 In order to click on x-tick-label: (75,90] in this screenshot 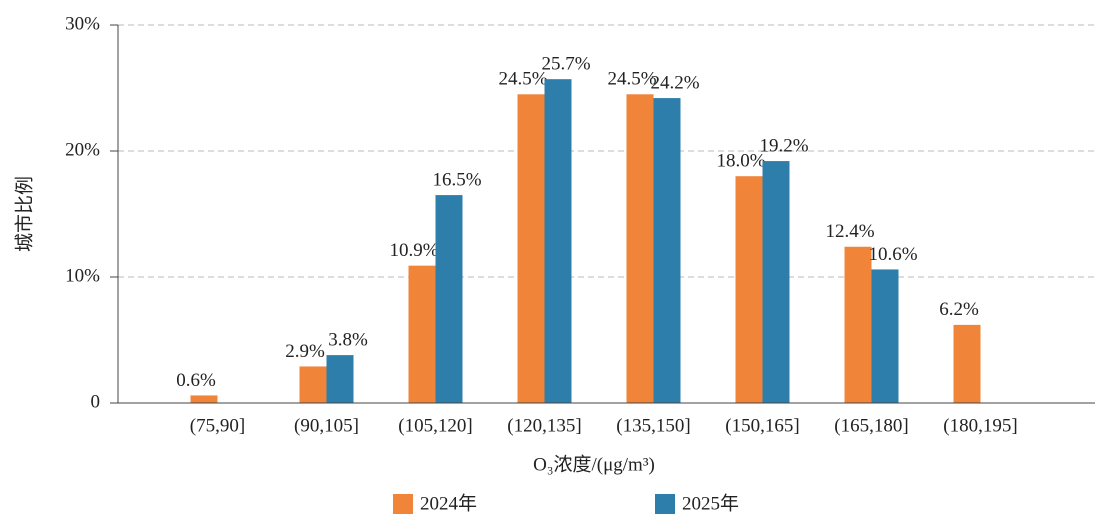, I will do `click(217, 425)`.